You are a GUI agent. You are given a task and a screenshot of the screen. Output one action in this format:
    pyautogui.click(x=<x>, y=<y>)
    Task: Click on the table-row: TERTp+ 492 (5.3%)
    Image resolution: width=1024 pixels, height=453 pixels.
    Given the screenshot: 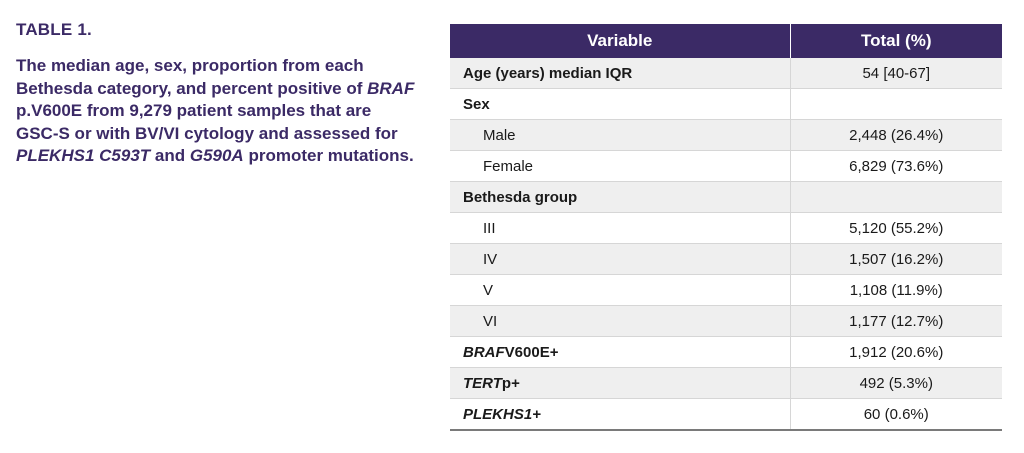 What is the action you would take?
    pyautogui.click(x=726, y=383)
    